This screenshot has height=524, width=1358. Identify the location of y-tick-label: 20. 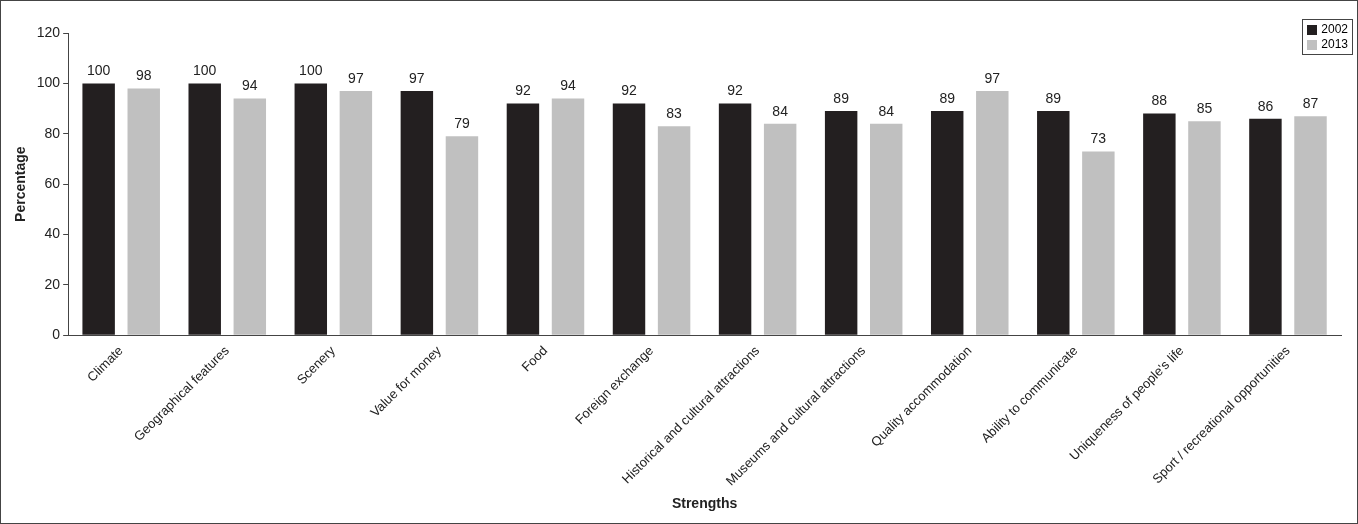
(52, 283).